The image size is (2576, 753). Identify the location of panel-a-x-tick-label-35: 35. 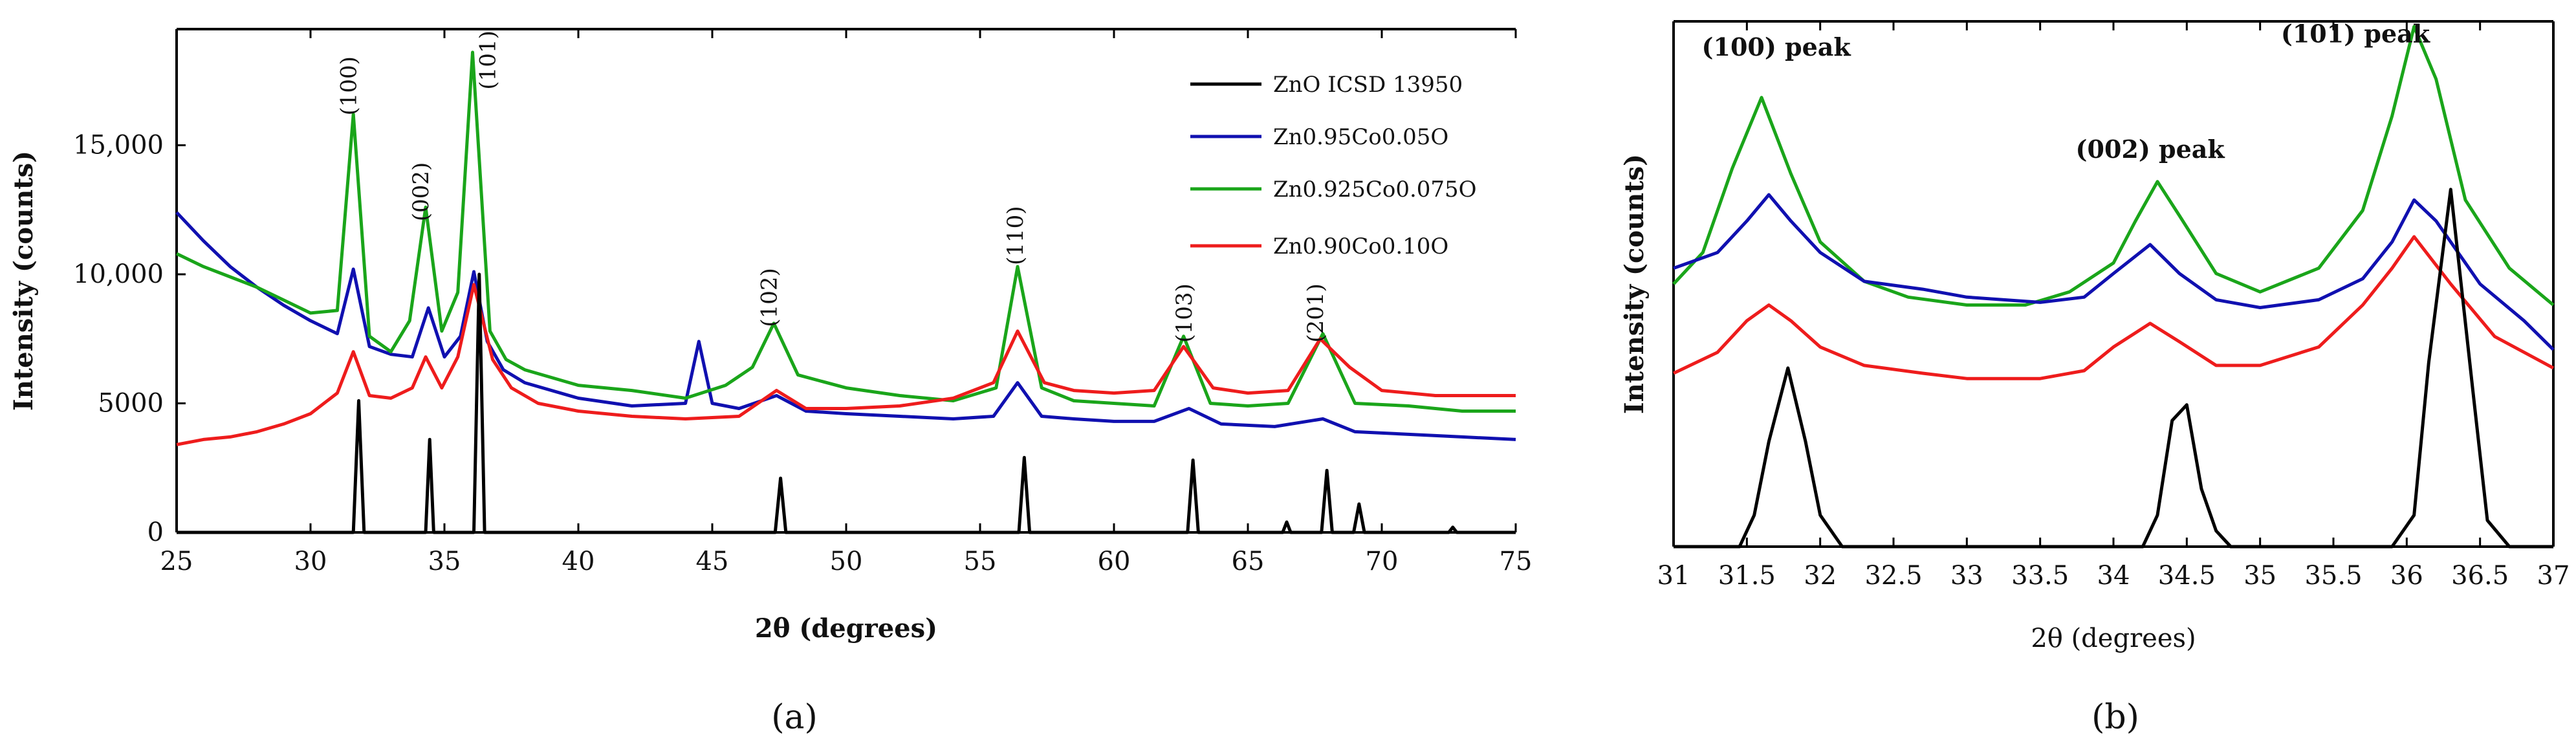
(444, 561).